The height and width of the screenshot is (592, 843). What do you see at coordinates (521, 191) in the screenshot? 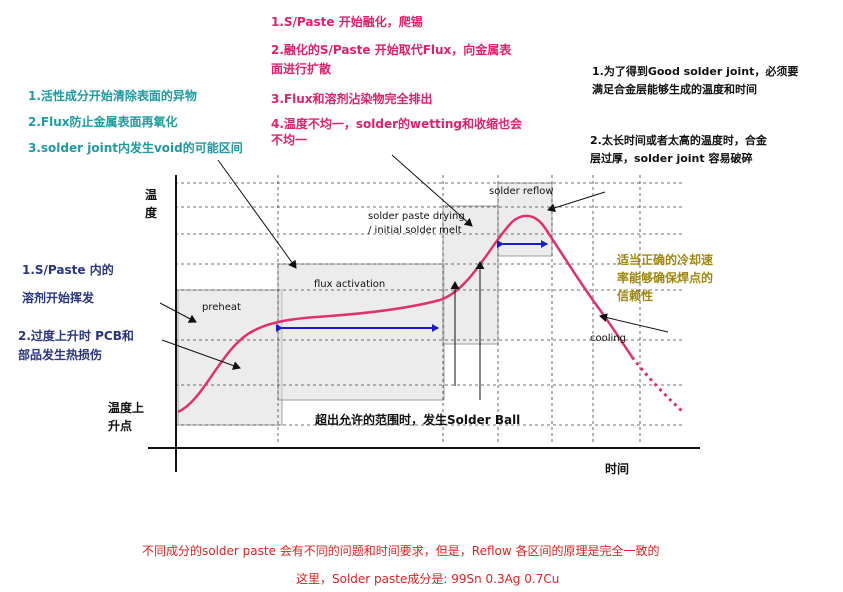
I see `zone-label-reflow: solder reflow` at bounding box center [521, 191].